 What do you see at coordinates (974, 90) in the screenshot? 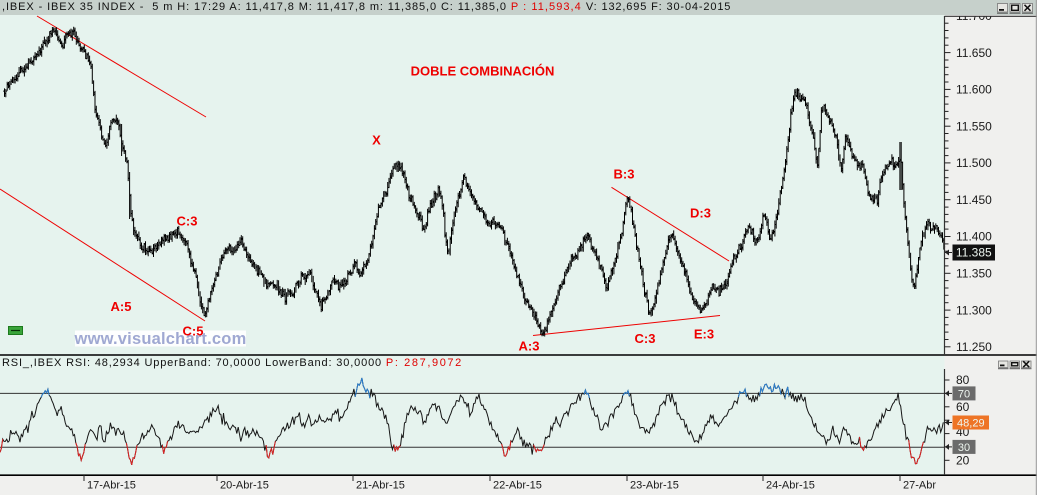
I see `svg-text: 11.600` at bounding box center [974, 90].